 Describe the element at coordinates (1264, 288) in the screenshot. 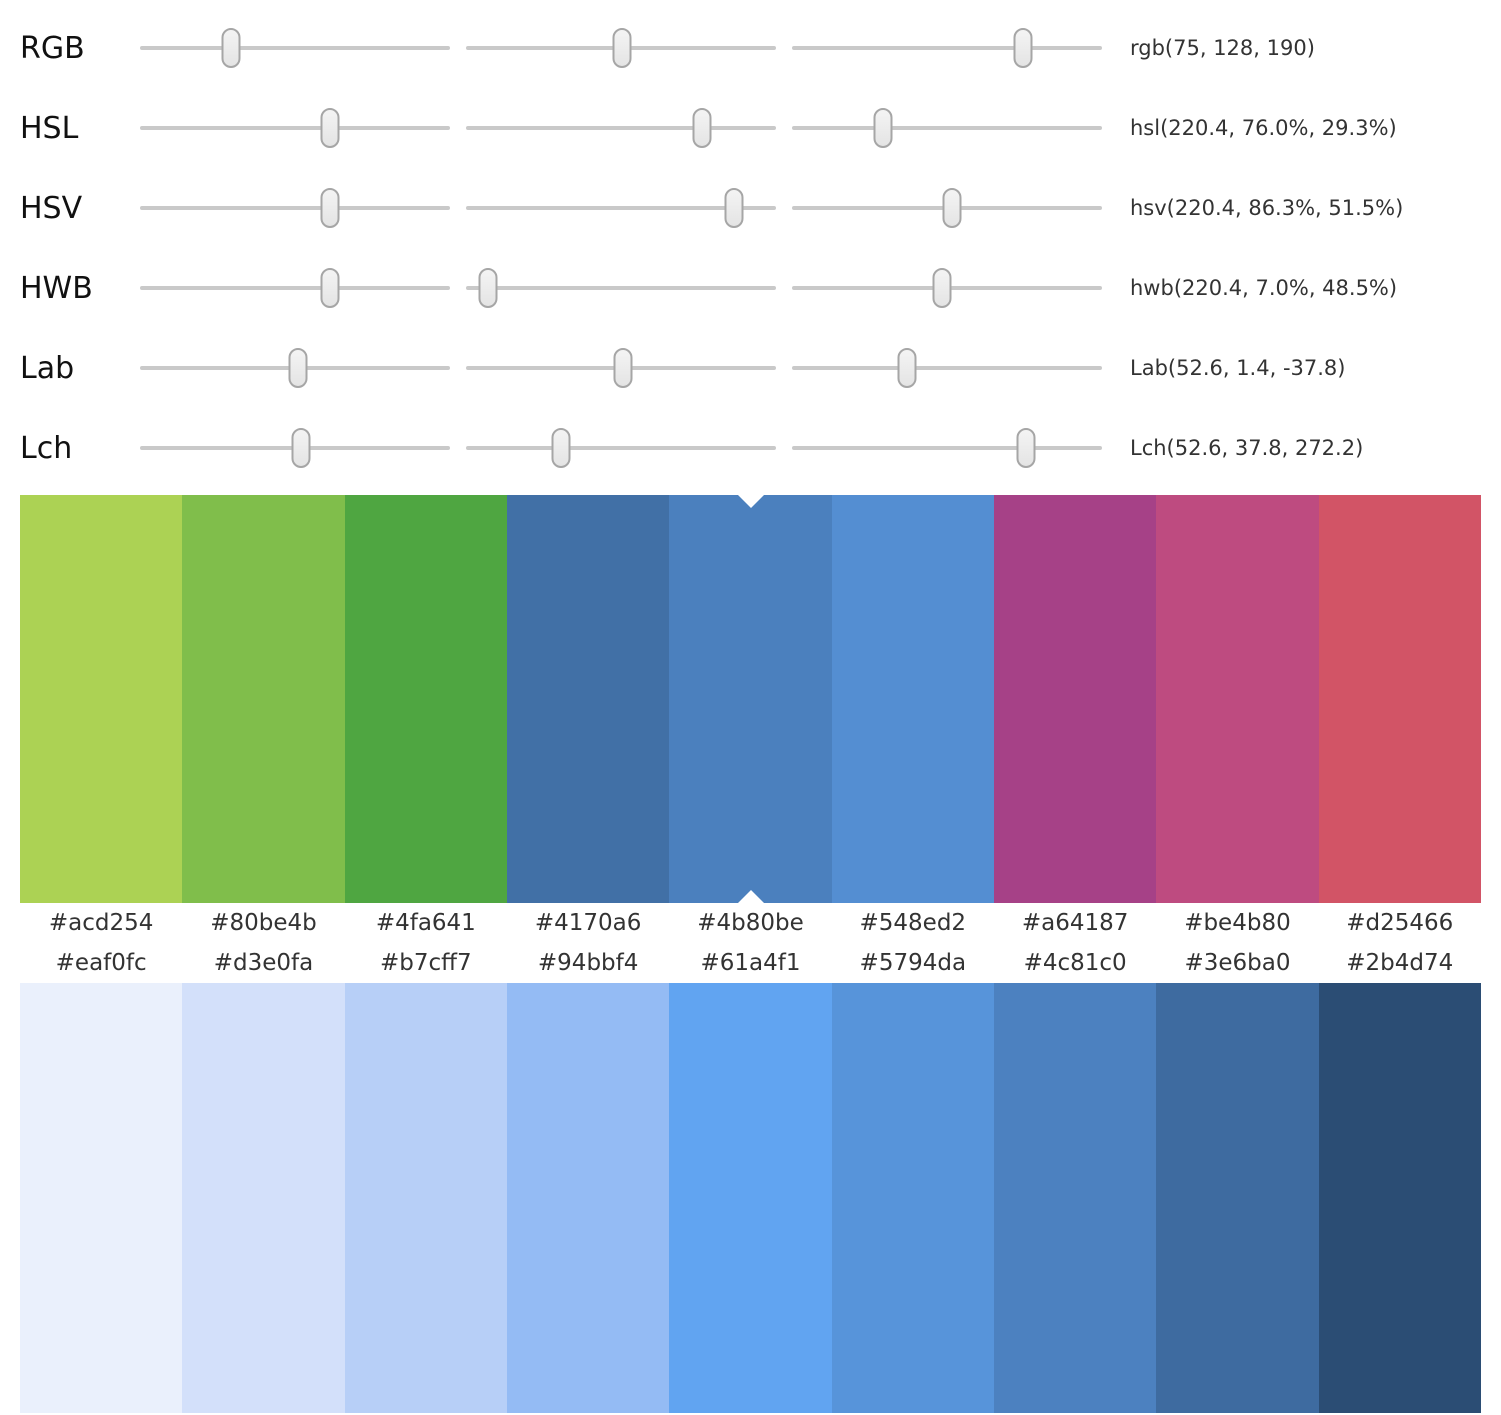

I see `hwb-value-text: hwb(220.4, 7.0%, 48.5%)` at that location.